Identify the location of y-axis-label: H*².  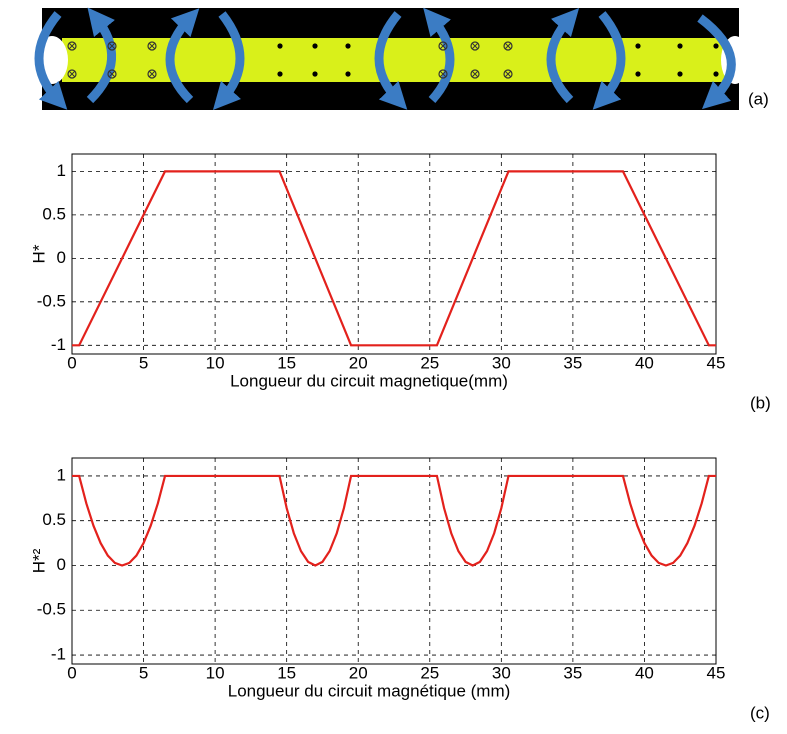
(38, 560).